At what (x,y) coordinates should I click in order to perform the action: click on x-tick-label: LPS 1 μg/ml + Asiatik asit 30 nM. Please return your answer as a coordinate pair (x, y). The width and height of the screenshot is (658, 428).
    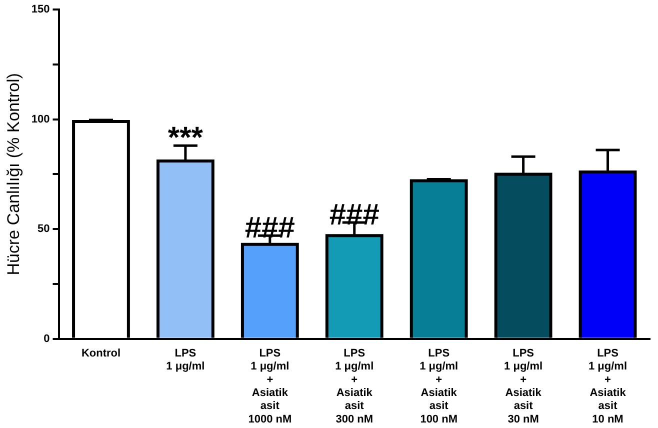
    Looking at the image, I should click on (523, 386).